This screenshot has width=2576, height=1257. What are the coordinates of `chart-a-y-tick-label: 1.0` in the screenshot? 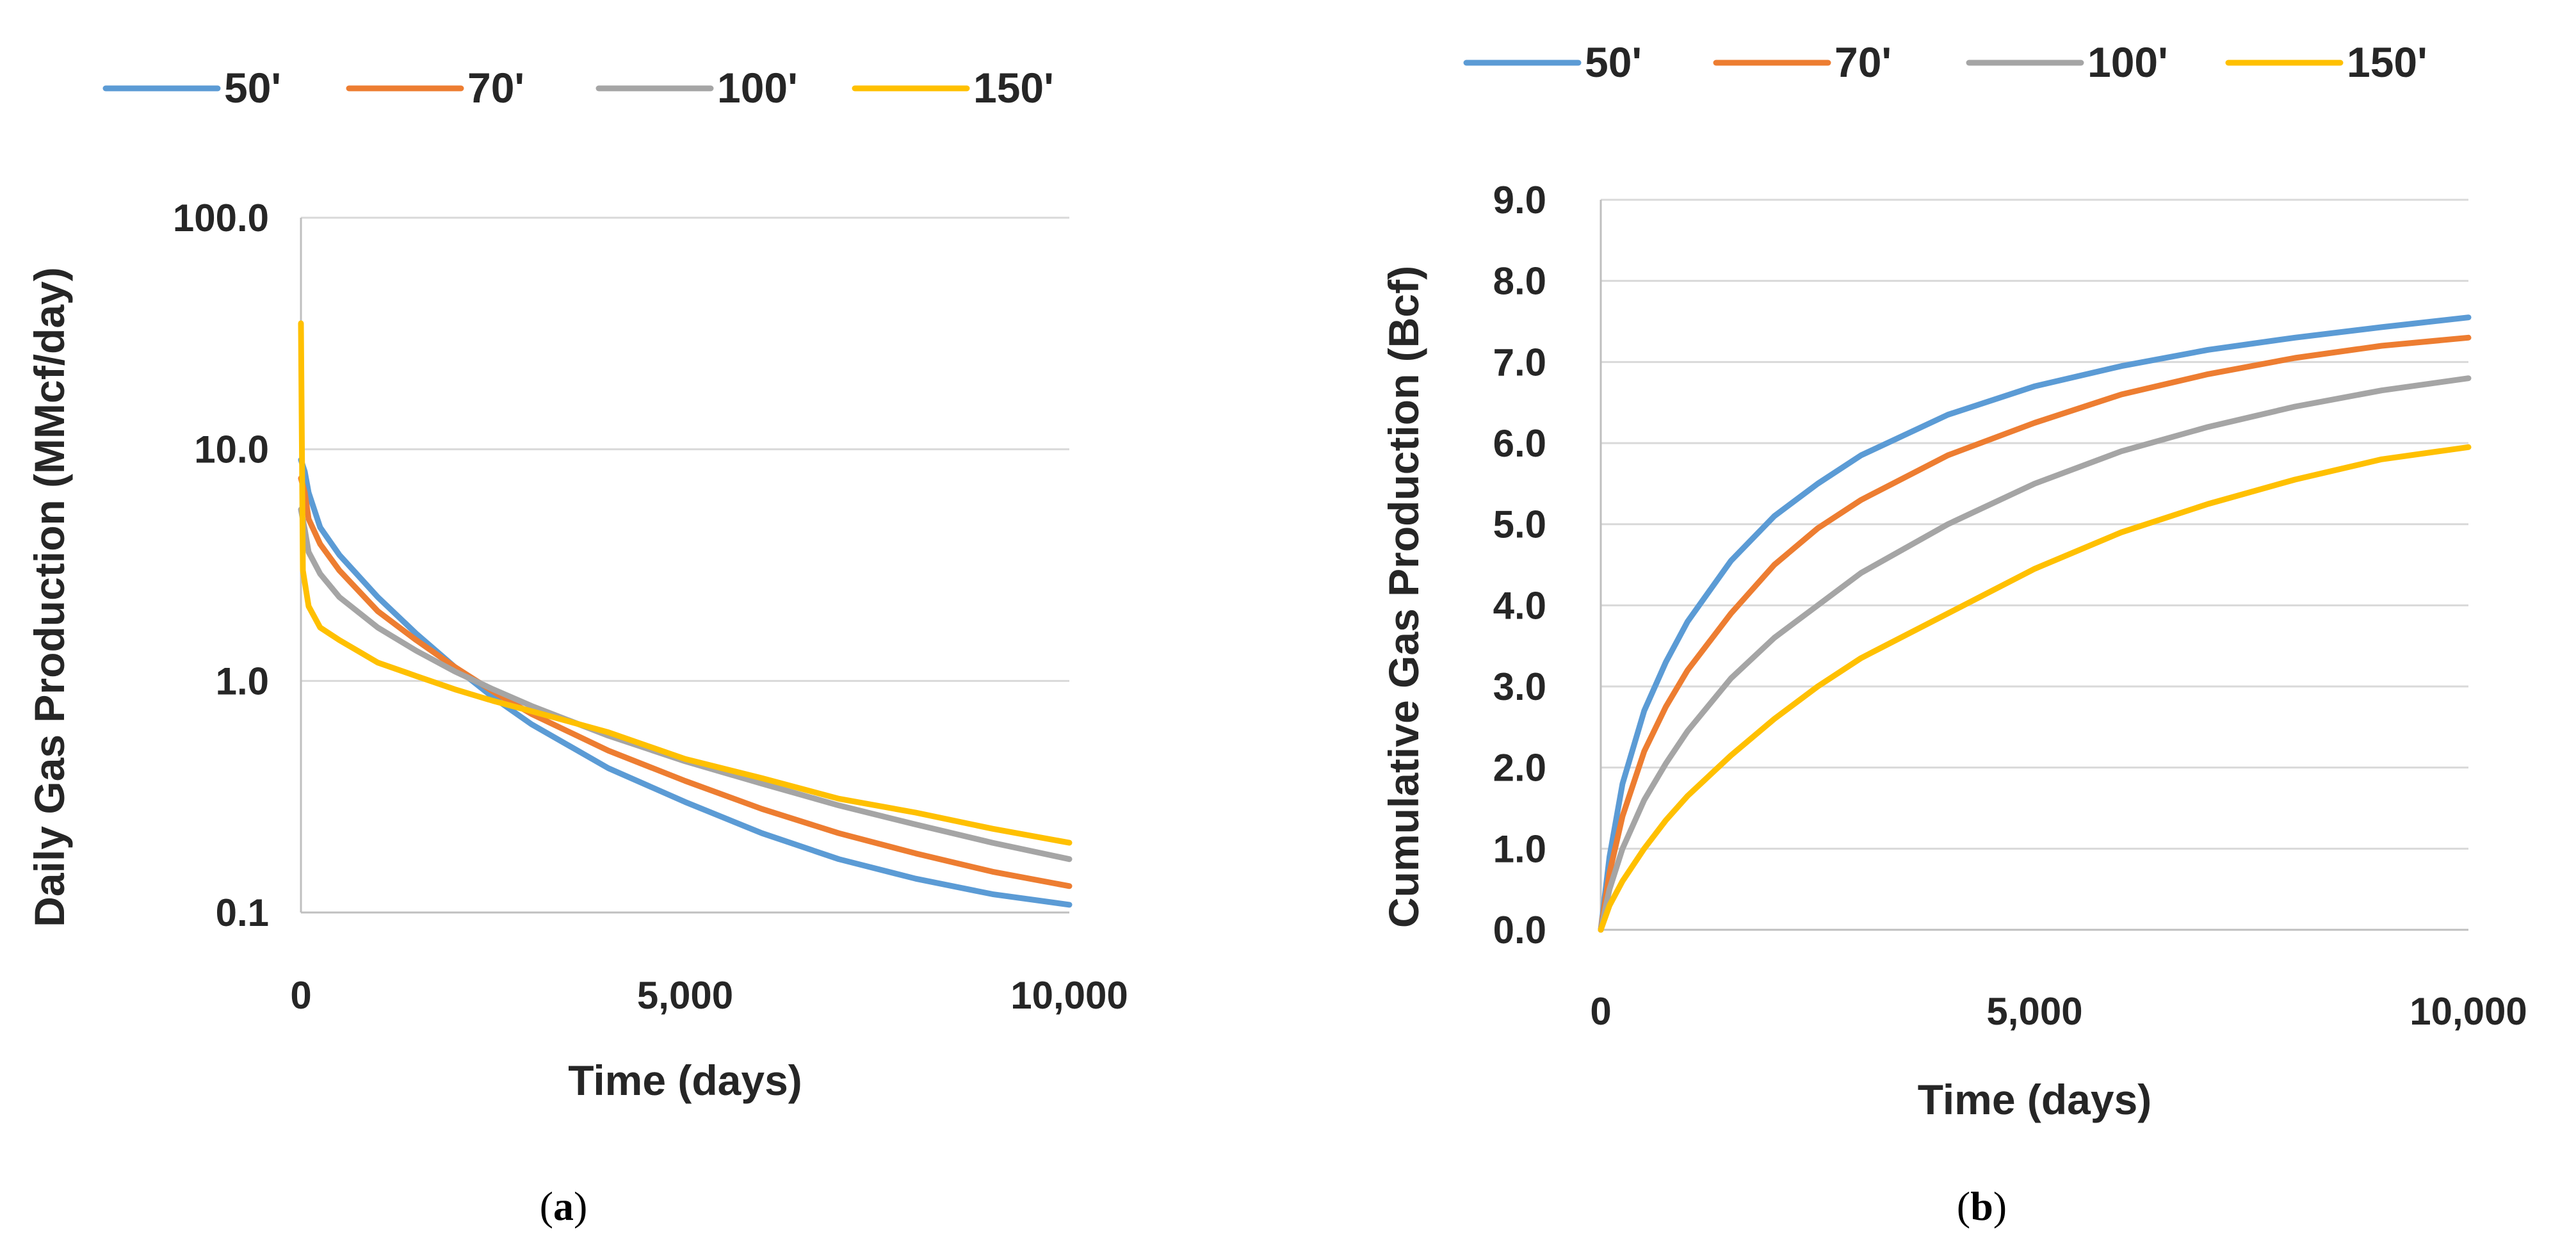 It's located at (242, 681).